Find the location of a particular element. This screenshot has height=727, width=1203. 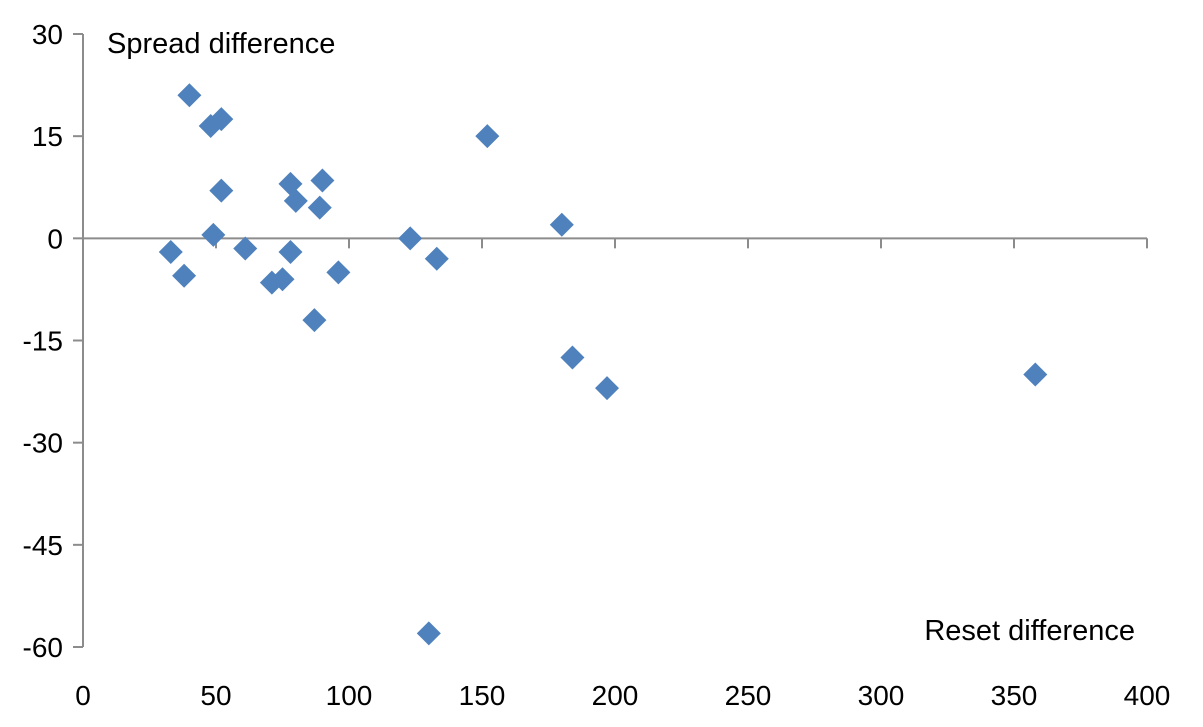

x-tick-label: 50 is located at coordinates (215, 695).